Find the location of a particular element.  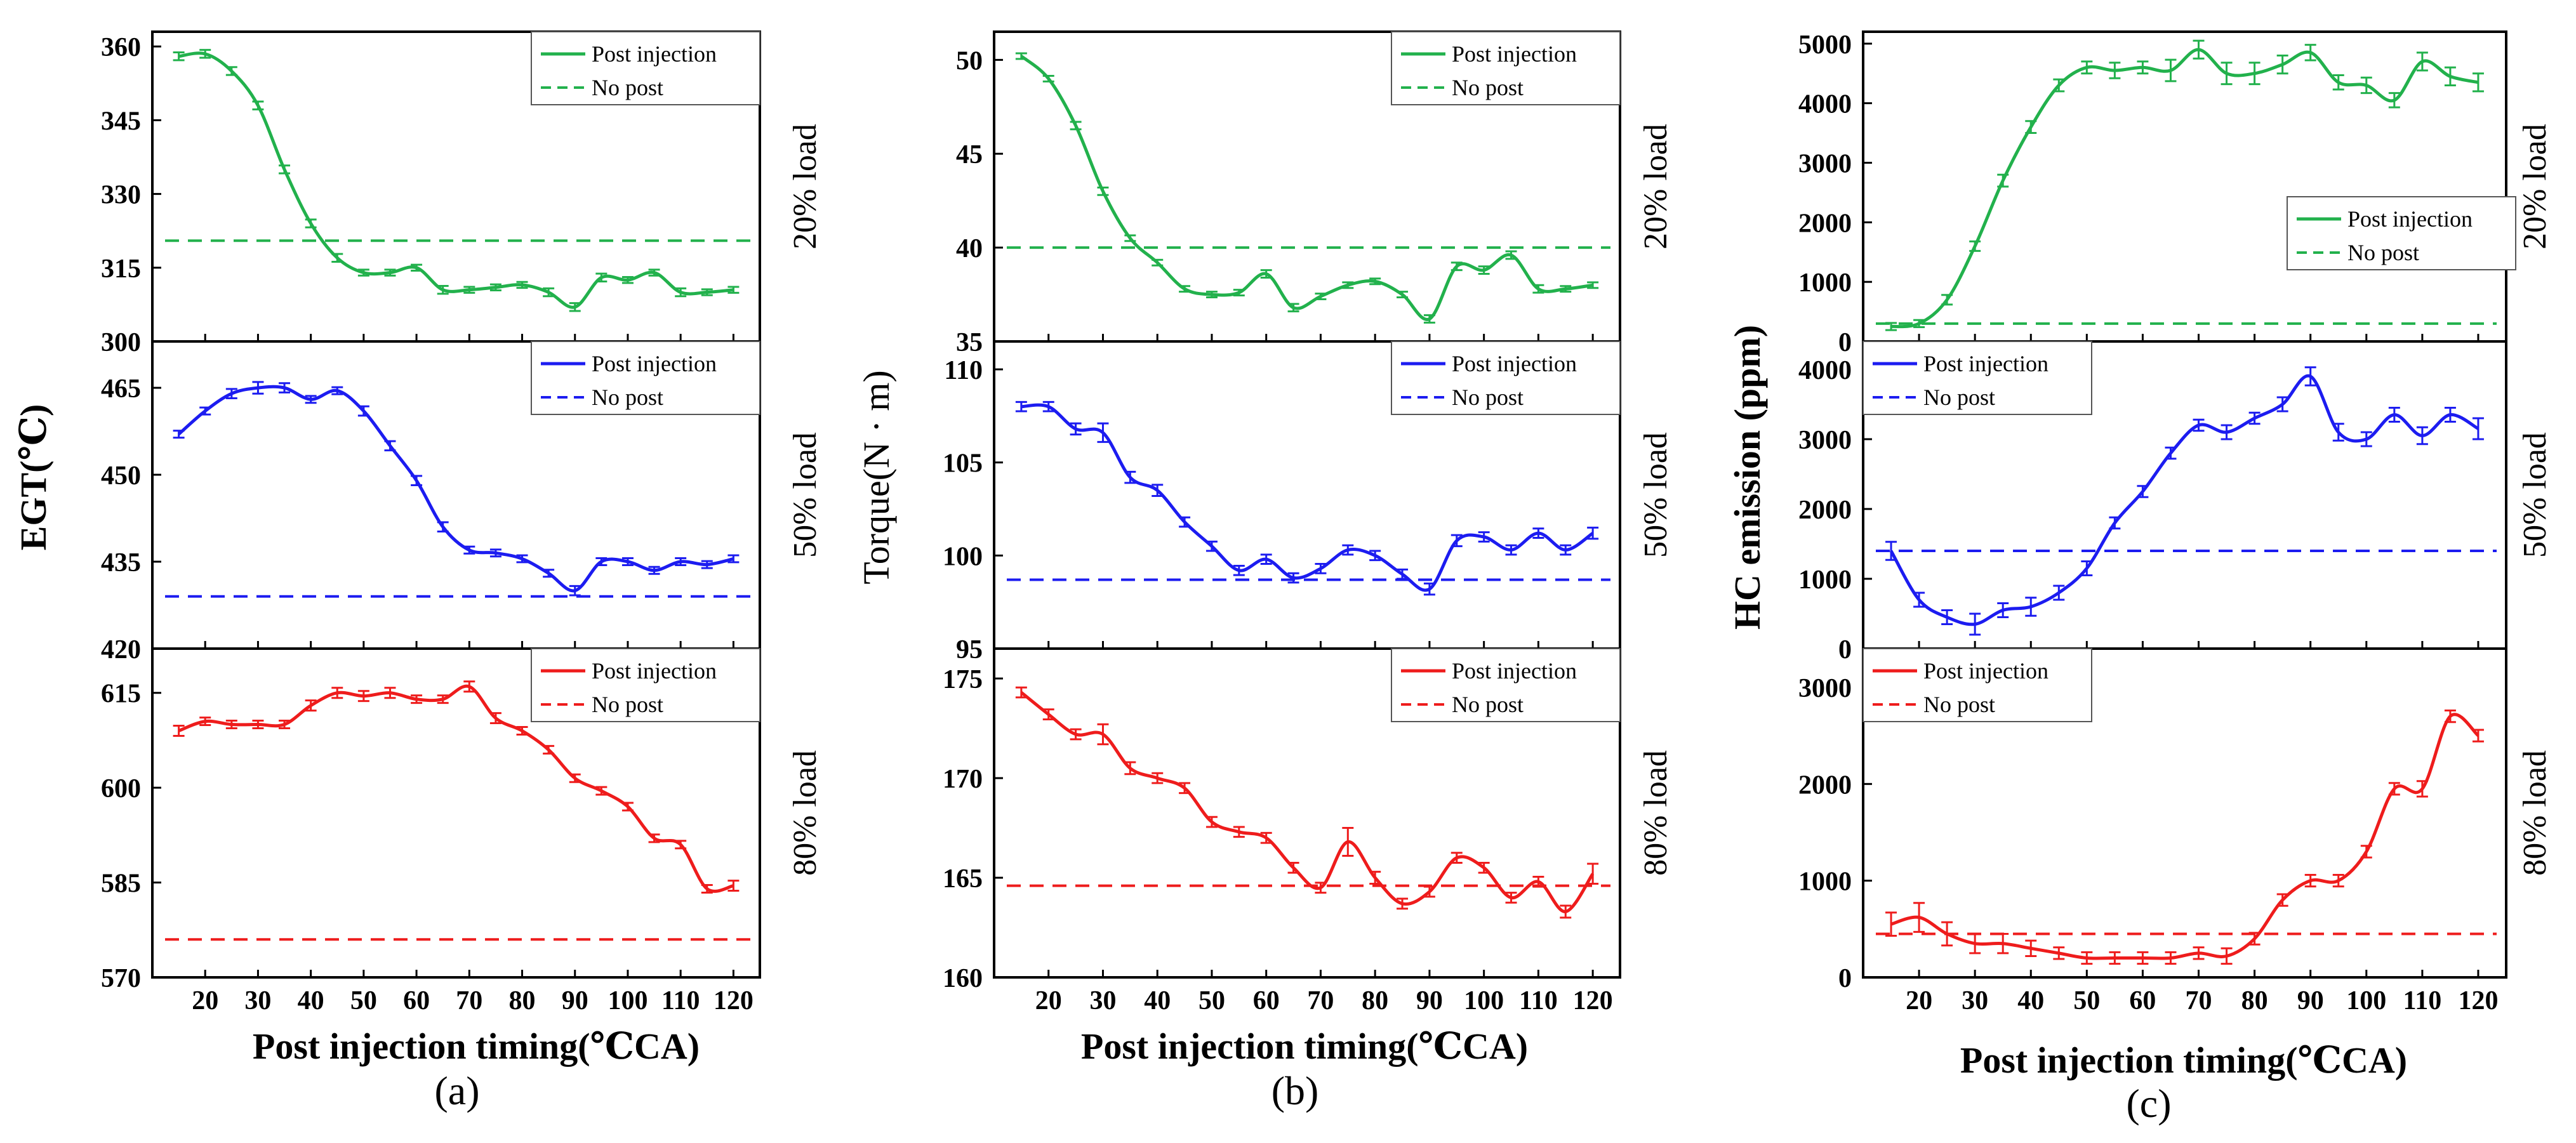

xtick-label-a-80-6: 80 is located at coordinates (522, 1000).